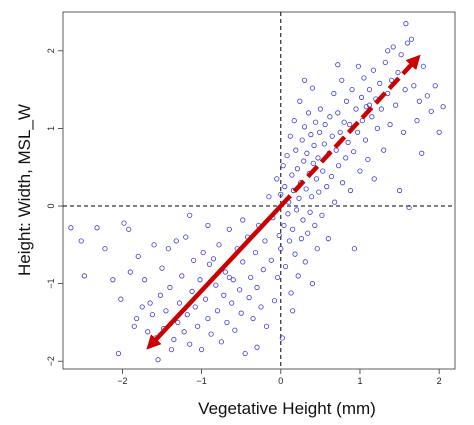 The height and width of the screenshot is (425, 474). What do you see at coordinates (51, 361) in the screenshot?
I see `y-tick-label: −2` at bounding box center [51, 361].